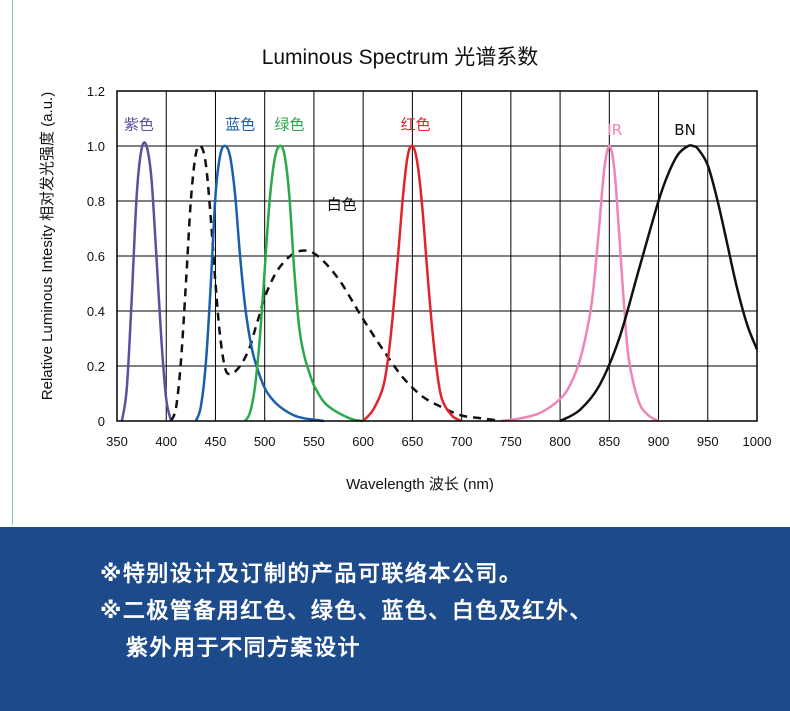 This screenshot has height=711, width=790. I want to click on series-label: 紫色, so click(139, 125).